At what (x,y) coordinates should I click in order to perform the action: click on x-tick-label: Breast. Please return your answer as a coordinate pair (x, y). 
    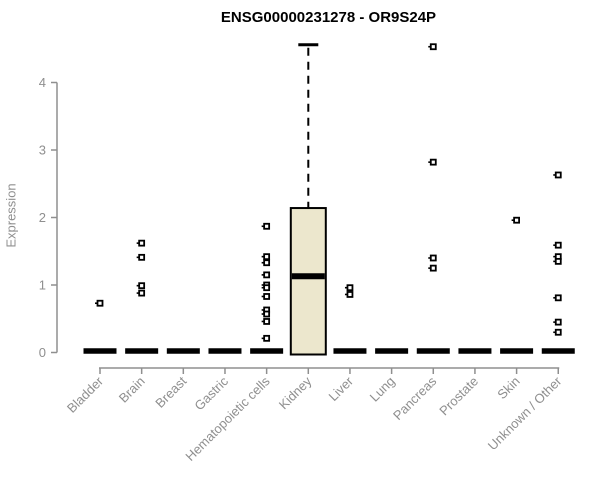
    Looking at the image, I should click on (170, 391).